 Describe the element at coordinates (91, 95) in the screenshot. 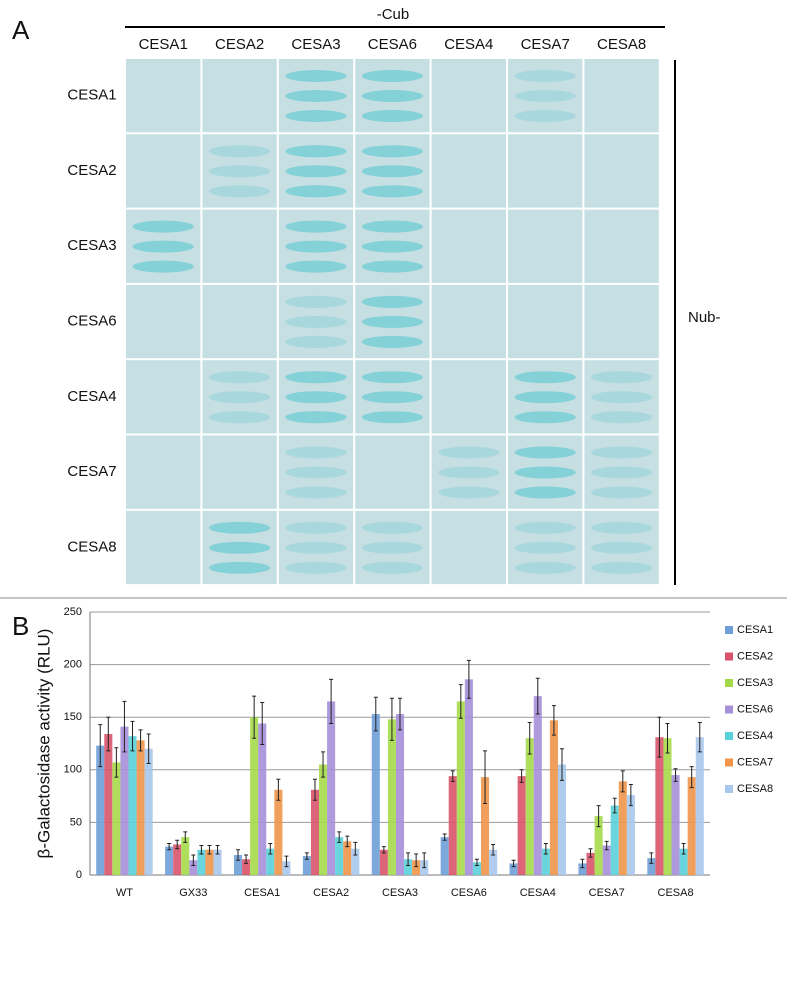

I see `row-label: CESA1` at that location.